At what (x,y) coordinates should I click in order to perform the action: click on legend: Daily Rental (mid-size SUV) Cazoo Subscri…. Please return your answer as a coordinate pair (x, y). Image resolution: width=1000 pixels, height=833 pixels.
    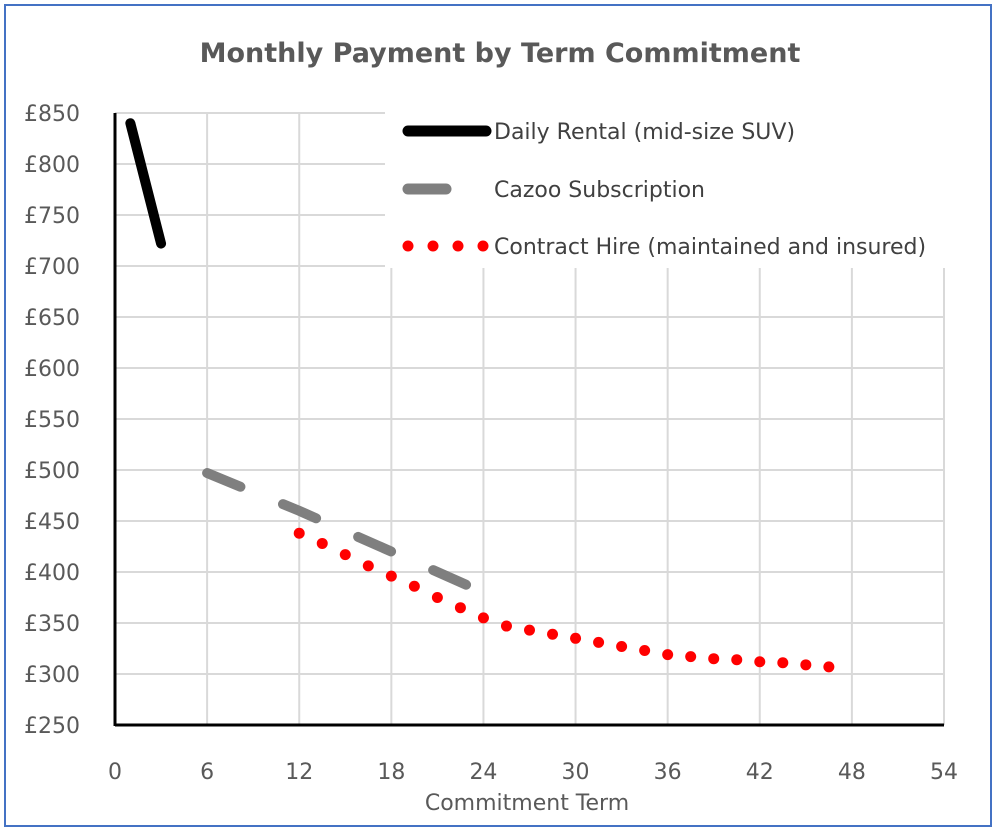
    Looking at the image, I should click on (664, 190).